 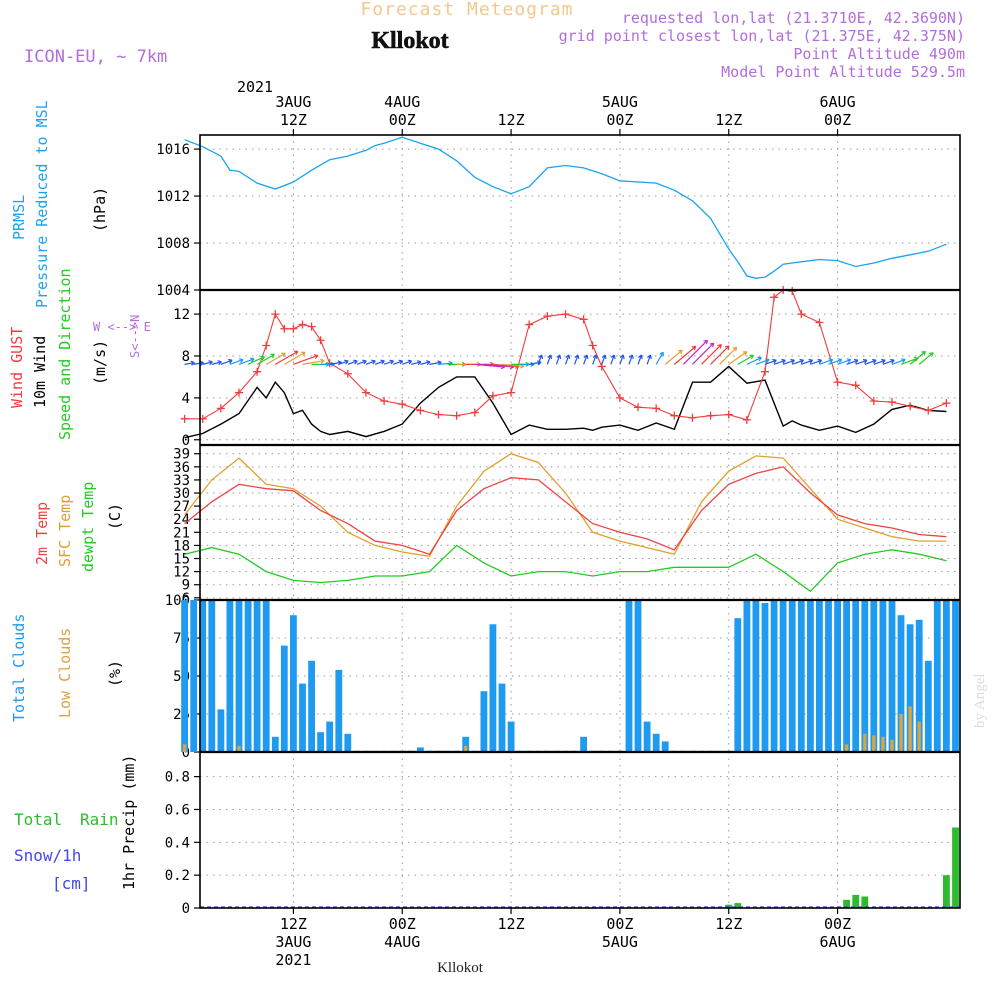 What do you see at coordinates (177, 778) in the screenshot?
I see `precipitation-ytick-label: 0.8` at bounding box center [177, 778].